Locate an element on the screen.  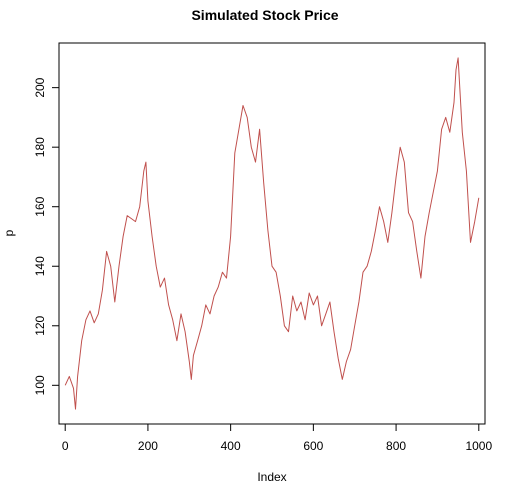
y-tick-label: 200 is located at coordinates (40, 87).